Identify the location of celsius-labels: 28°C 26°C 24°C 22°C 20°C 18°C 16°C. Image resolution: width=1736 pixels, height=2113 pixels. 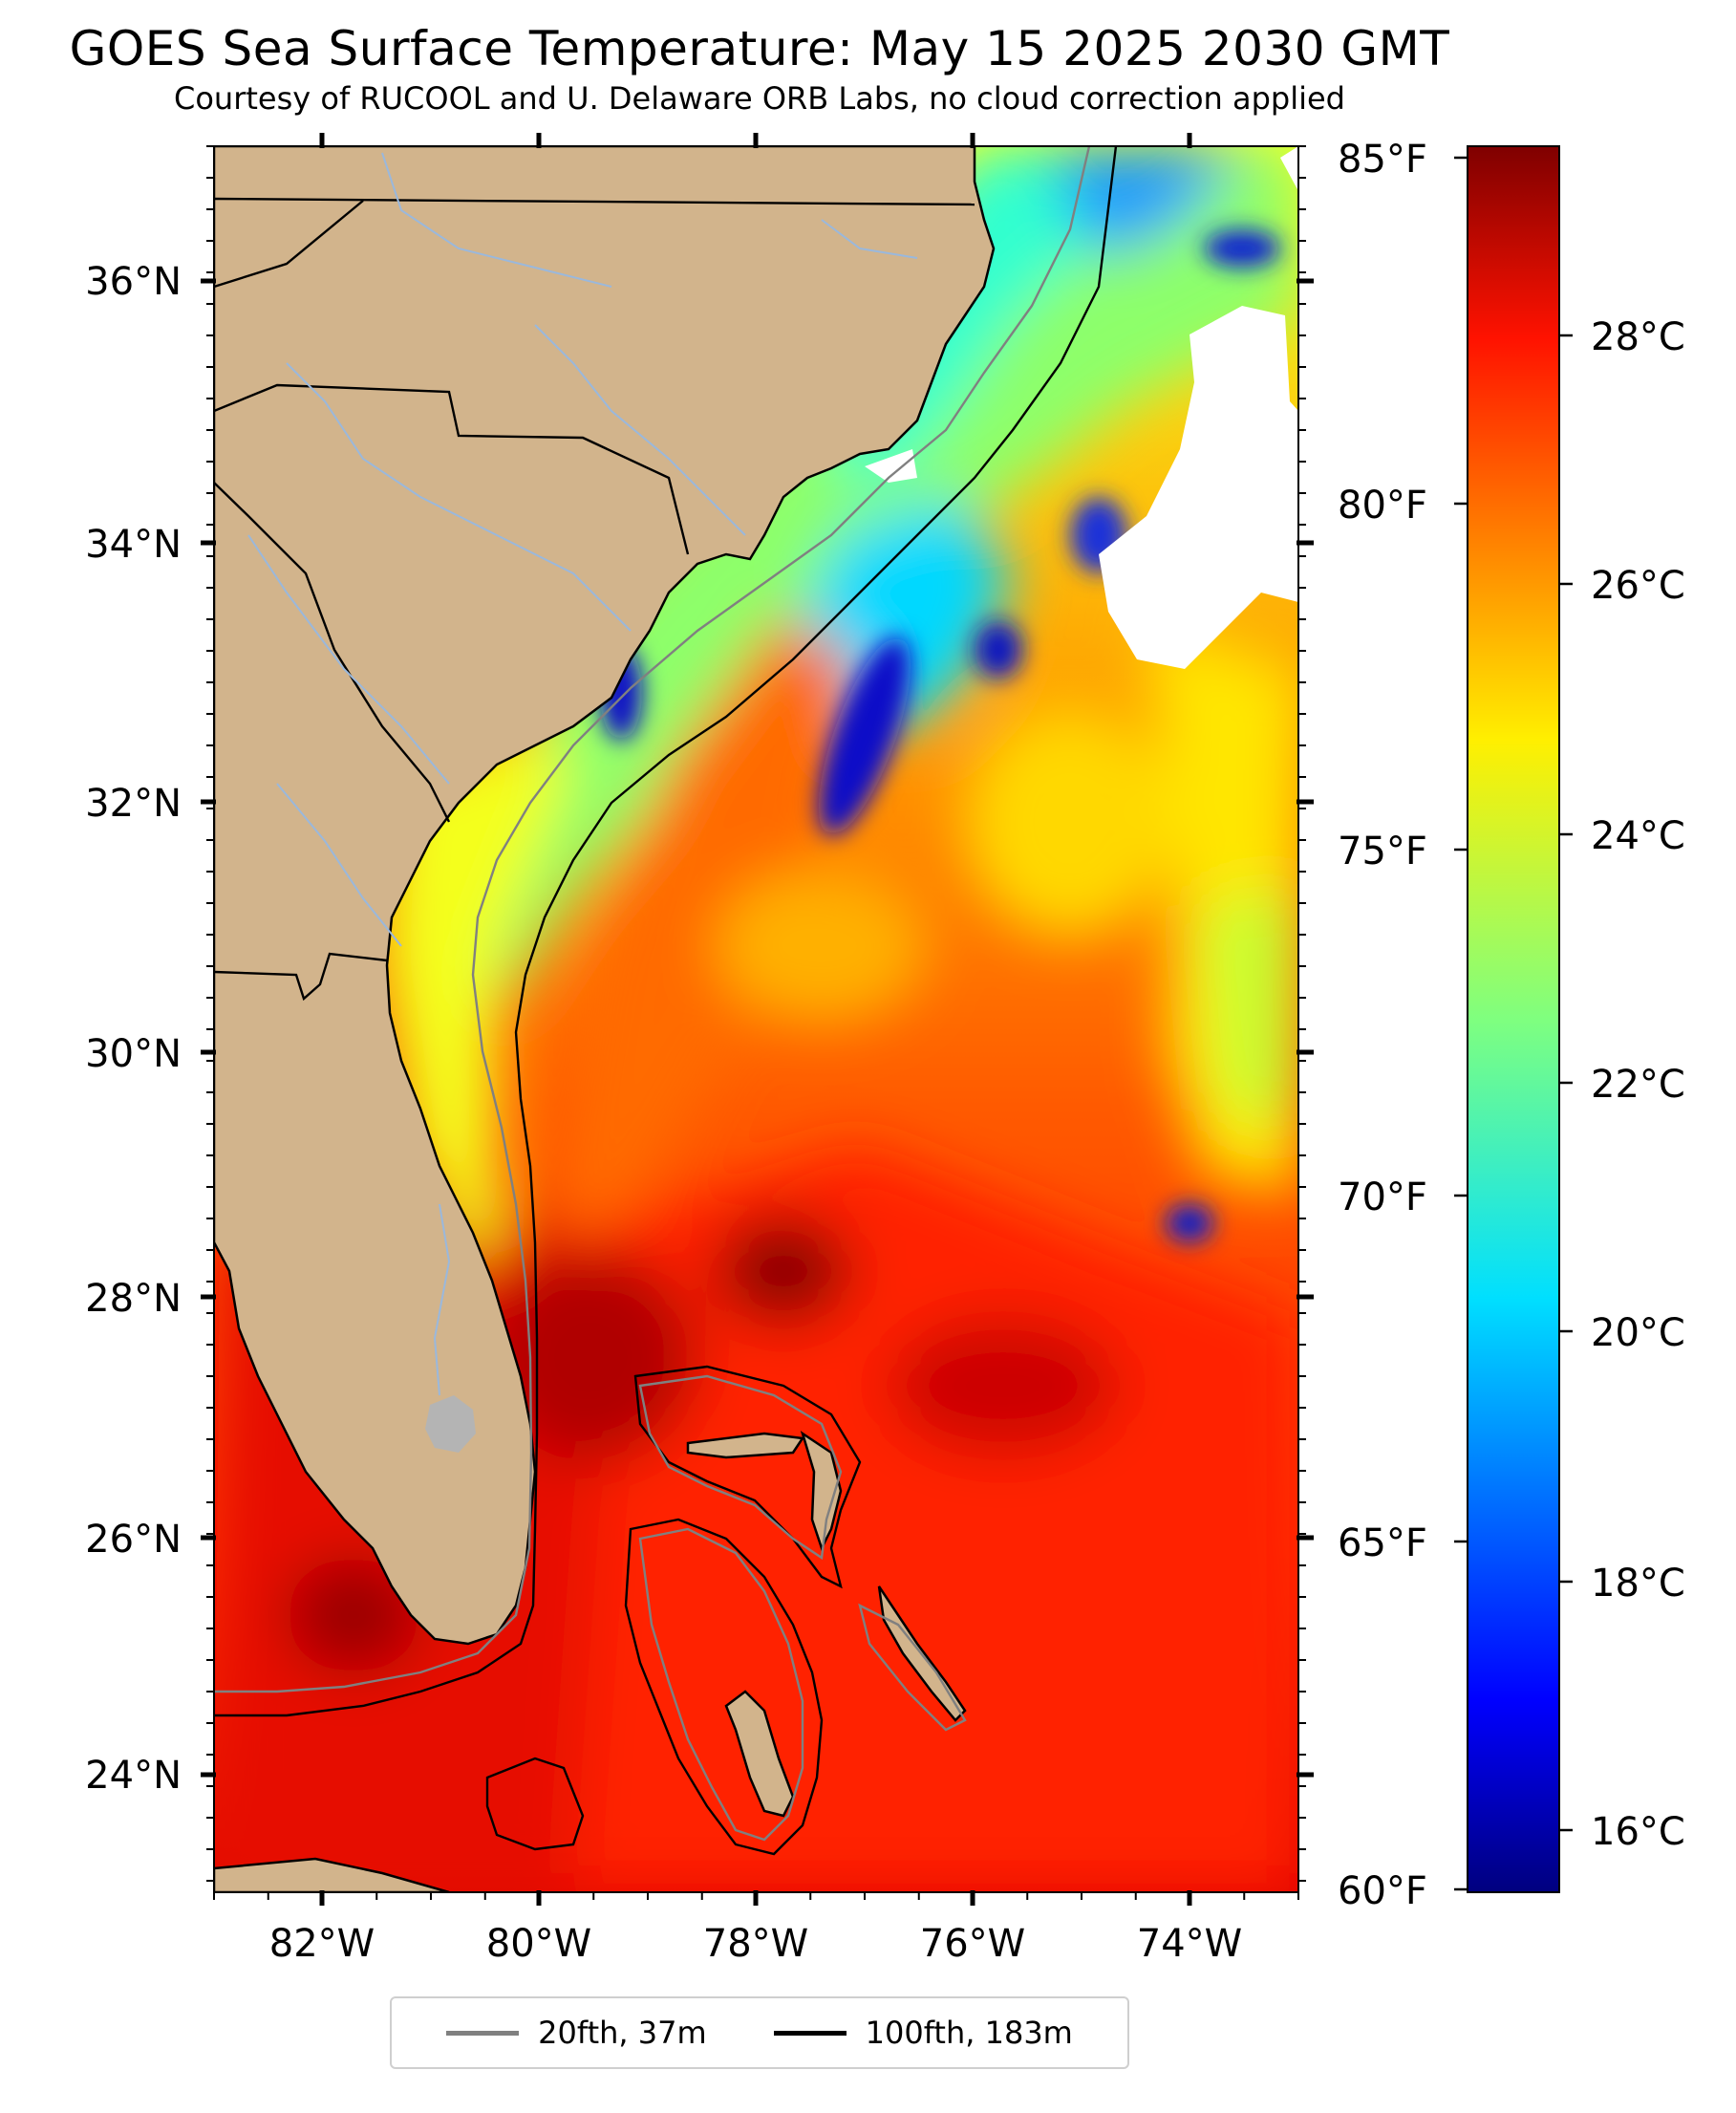
(1638, 1084).